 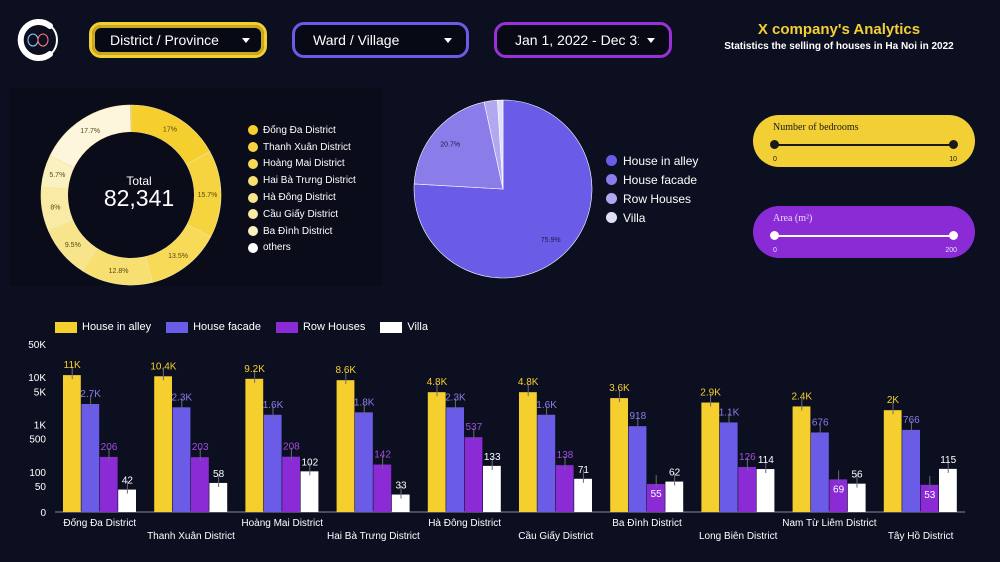 I want to click on bar-row-houses-hoang-mai-district, so click(x=291, y=484).